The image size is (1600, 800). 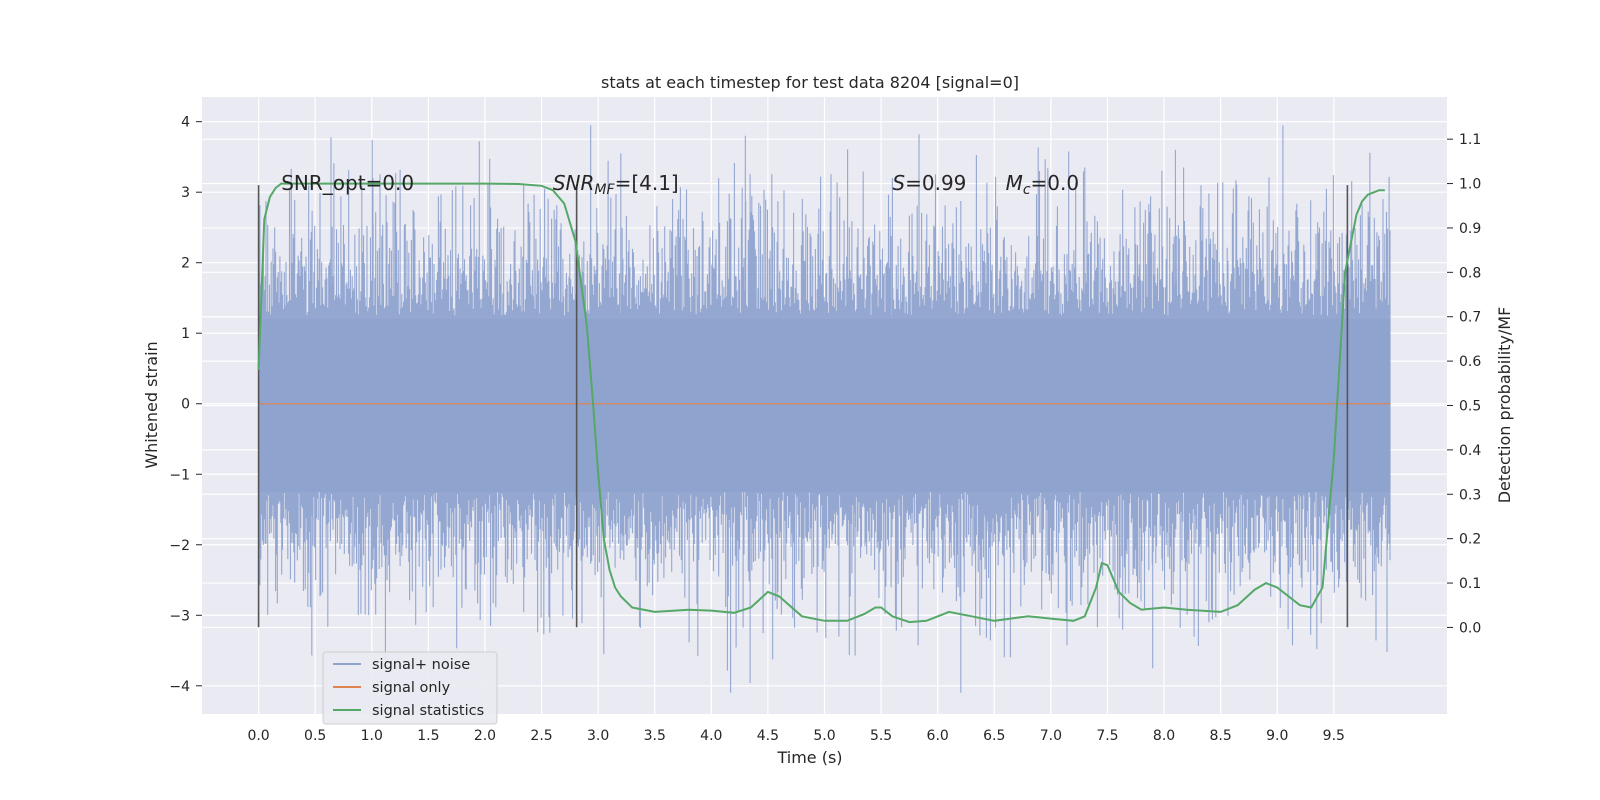 I want to click on y2-tick-label: 0.2, so click(x=1470, y=540).